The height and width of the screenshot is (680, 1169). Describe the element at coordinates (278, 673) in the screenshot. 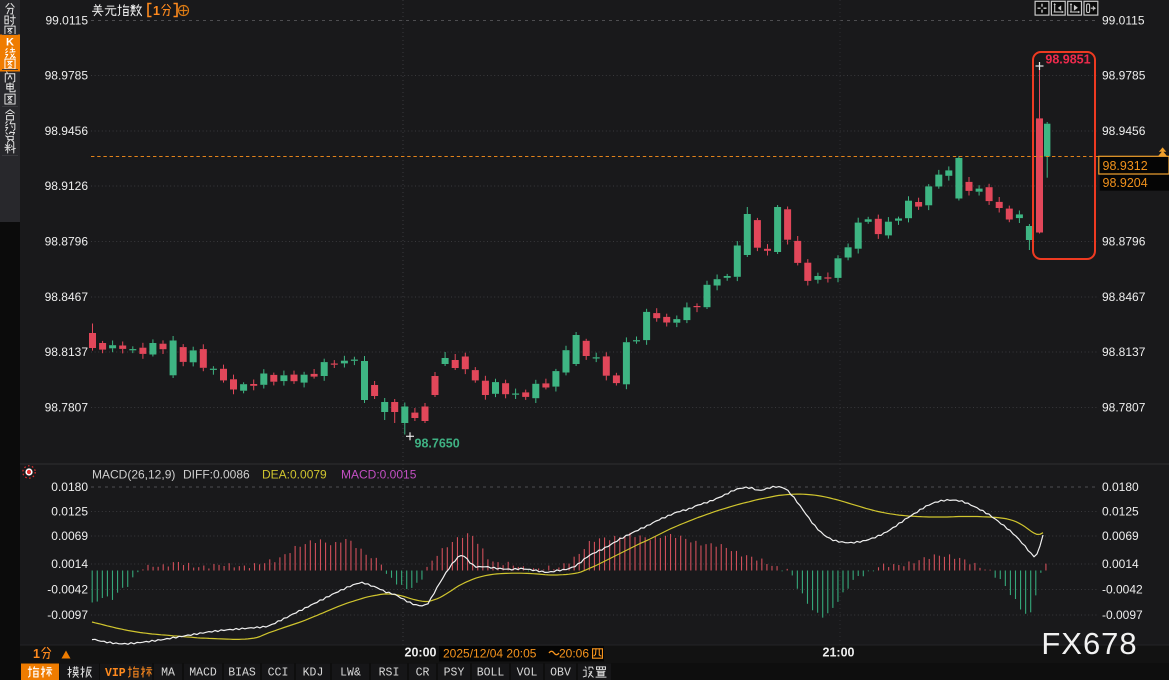

I see `svg-text: CCI` at that location.